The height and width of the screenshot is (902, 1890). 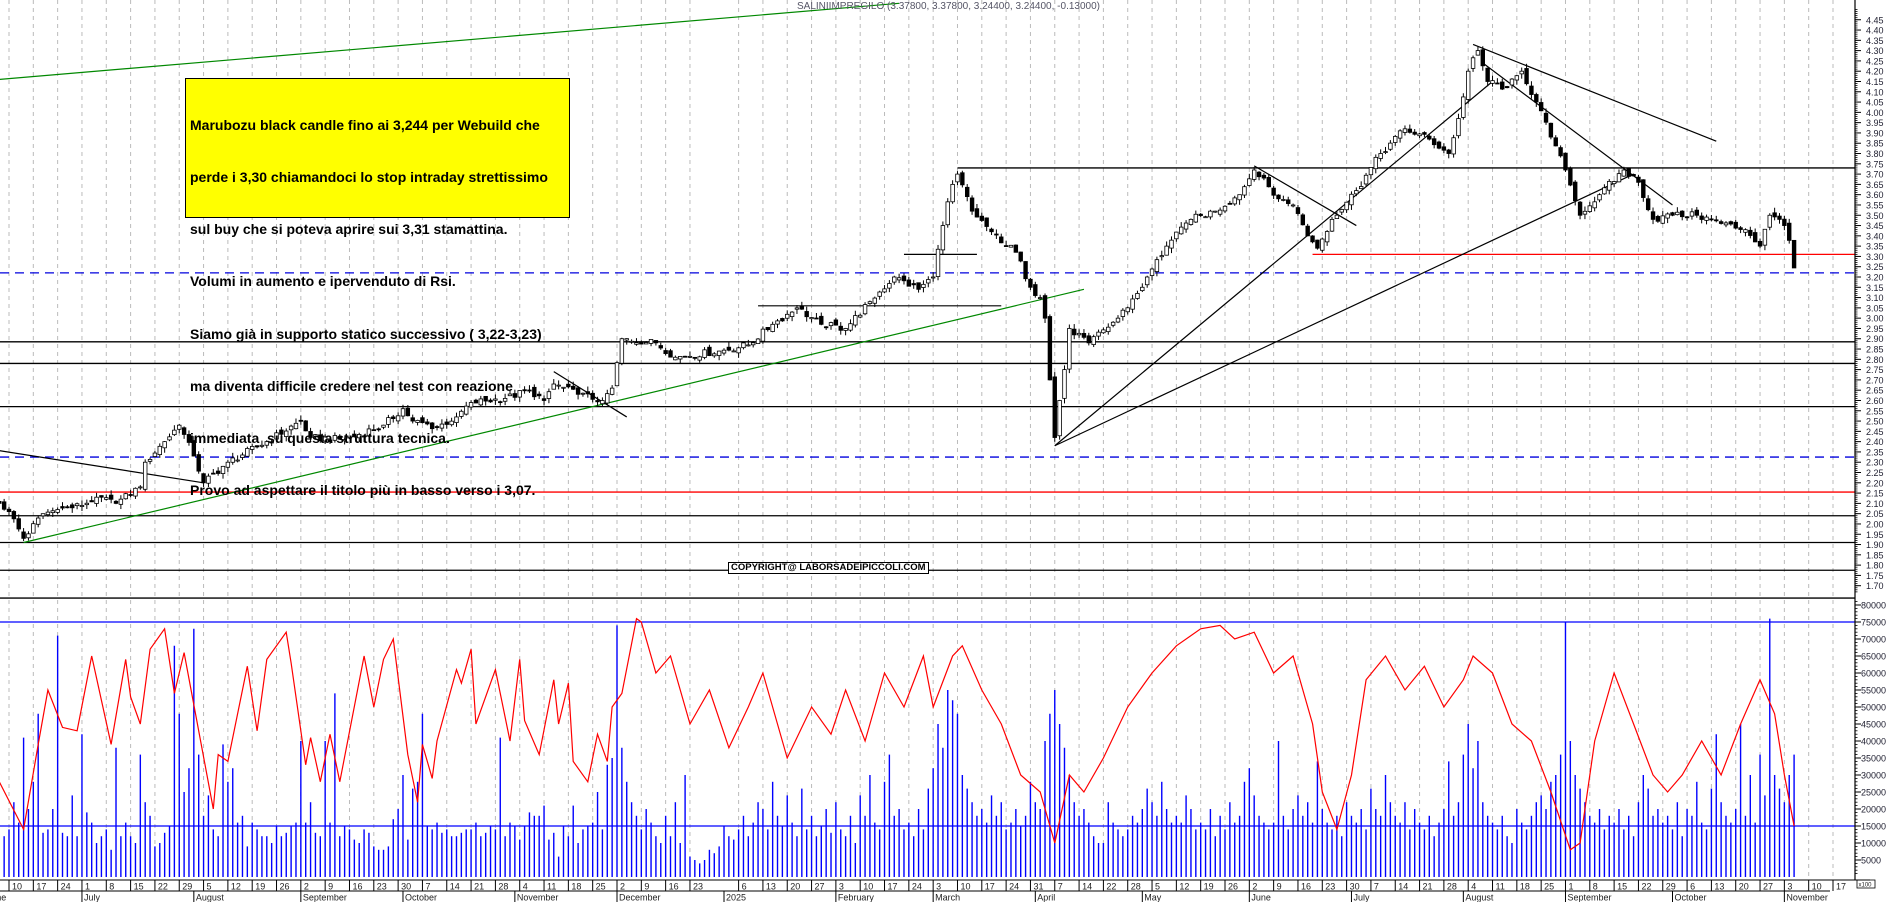 What do you see at coordinates (1209, 887) in the screenshot?
I see `week-tick-label: 19` at bounding box center [1209, 887].